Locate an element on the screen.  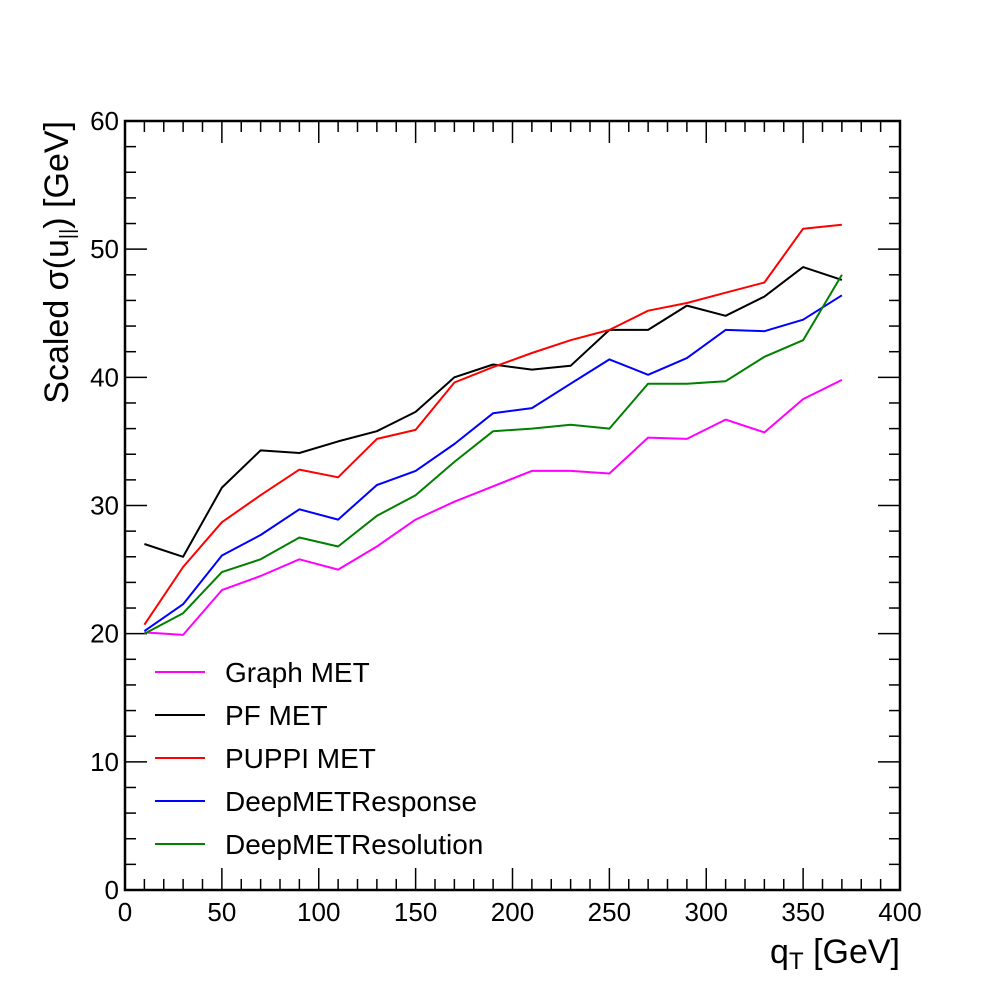
legend-label-deepmetresolution: DeepMETResolution is located at coordinates (354, 844).